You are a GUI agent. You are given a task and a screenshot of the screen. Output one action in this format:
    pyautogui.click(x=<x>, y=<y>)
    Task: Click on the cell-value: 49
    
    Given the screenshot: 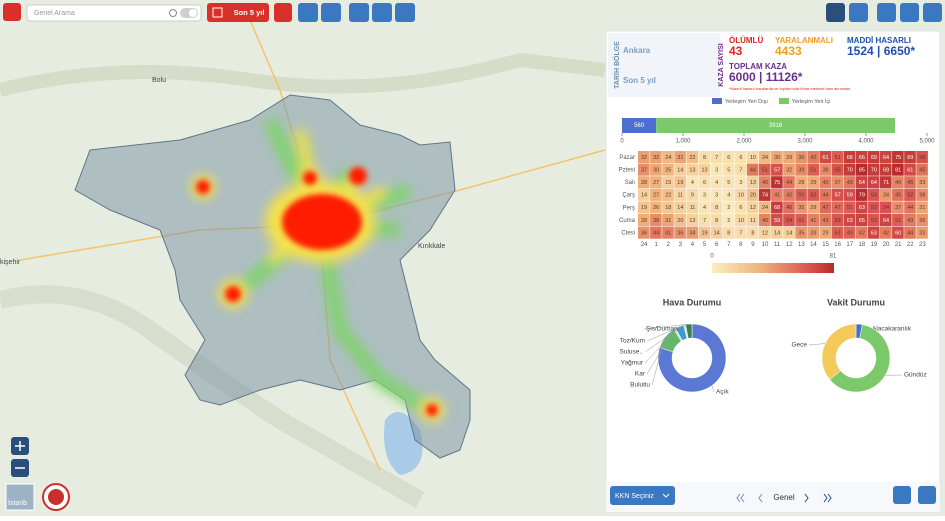 What is the action you would take?
    pyautogui.click(x=850, y=233)
    